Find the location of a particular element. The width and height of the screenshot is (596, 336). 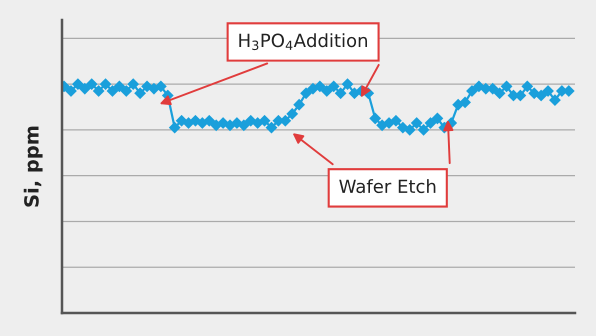

y-axis-title: Si, ppm is located at coordinates (33, 166).